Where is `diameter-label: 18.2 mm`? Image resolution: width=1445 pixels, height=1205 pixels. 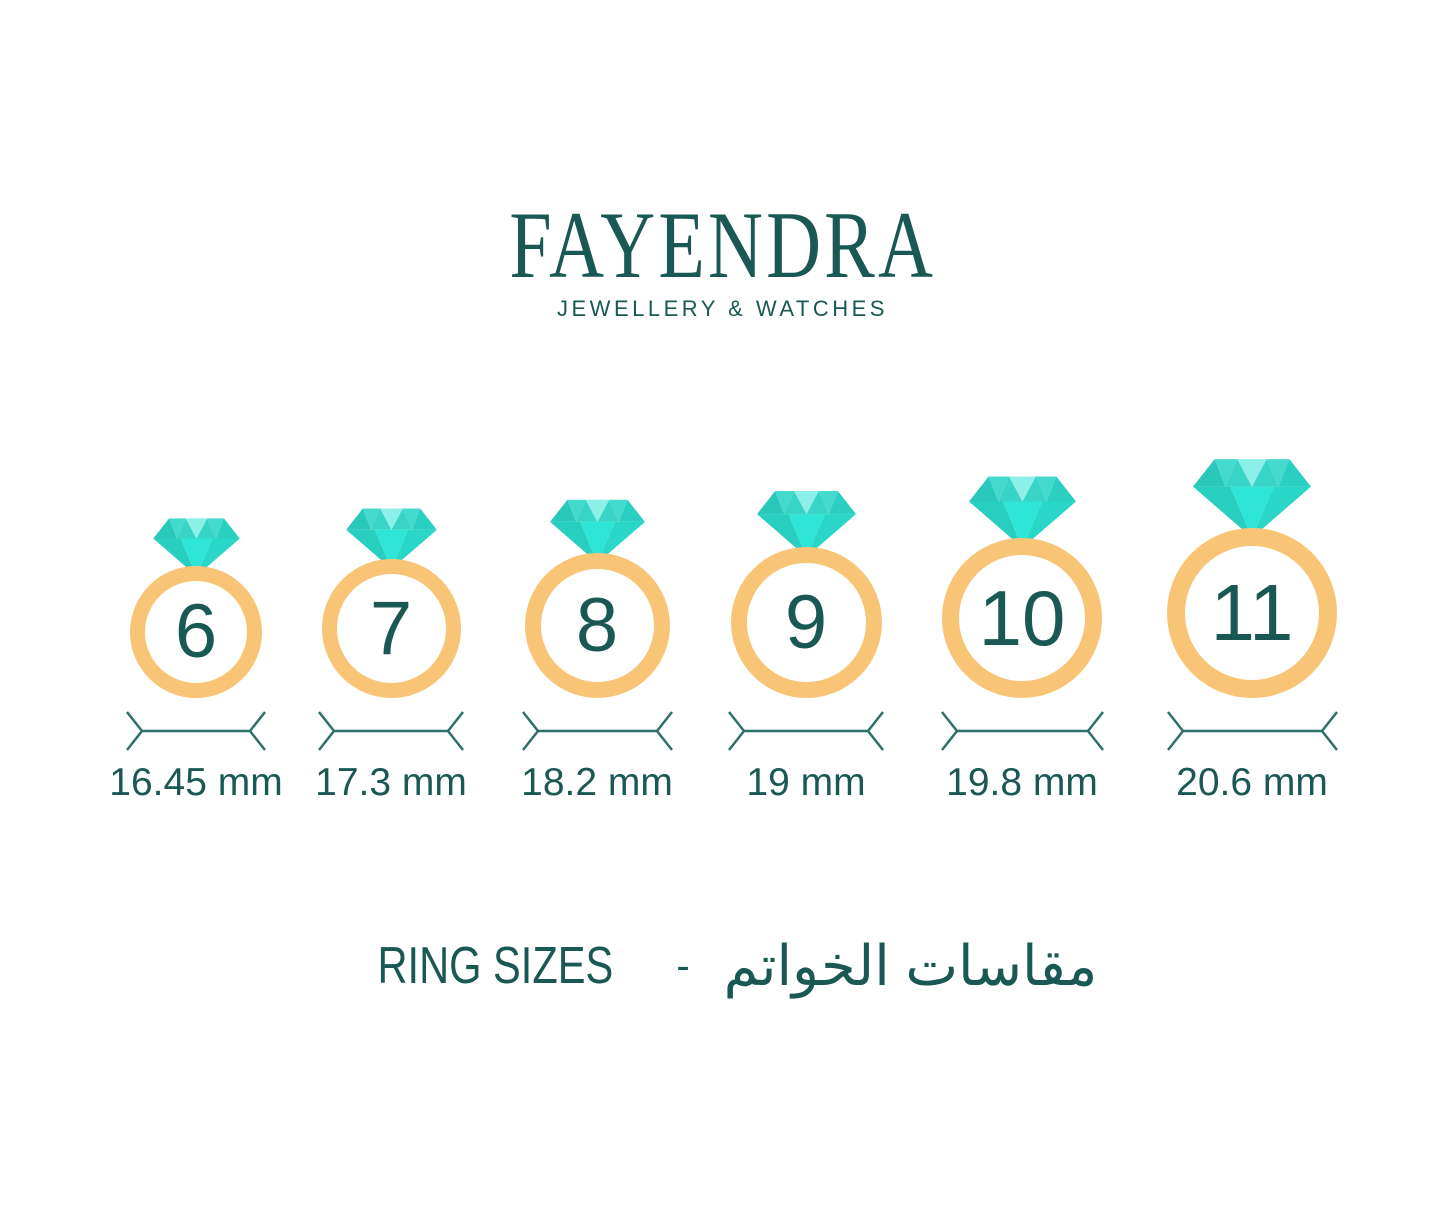 diameter-label: 18.2 mm is located at coordinates (597, 782).